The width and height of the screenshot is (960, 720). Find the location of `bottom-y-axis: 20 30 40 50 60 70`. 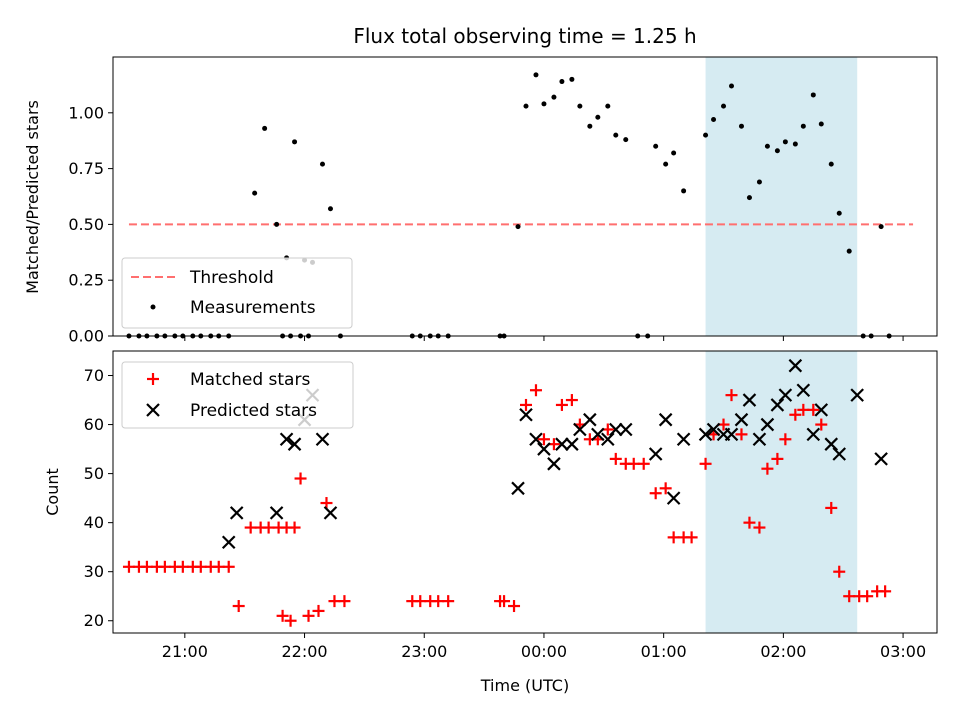

bottom-y-axis: 20 30 40 50 60 70 is located at coordinates (98, 498).